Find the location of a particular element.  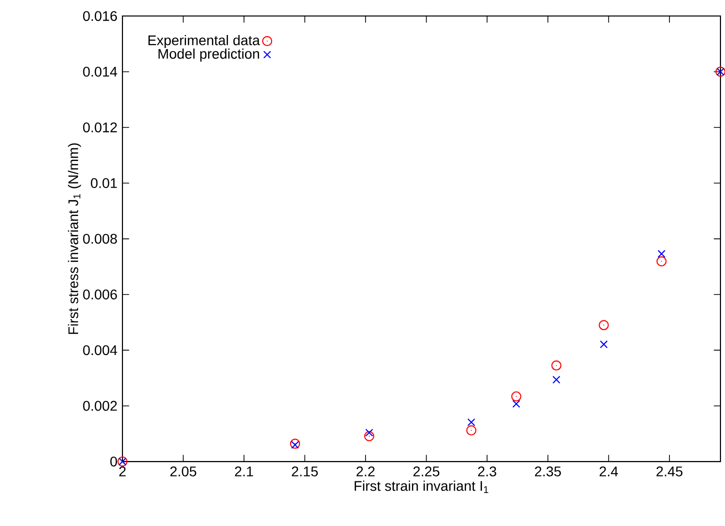

x-axis-title: First strain invariant I$_{1}$ is located at coordinates (421, 486).